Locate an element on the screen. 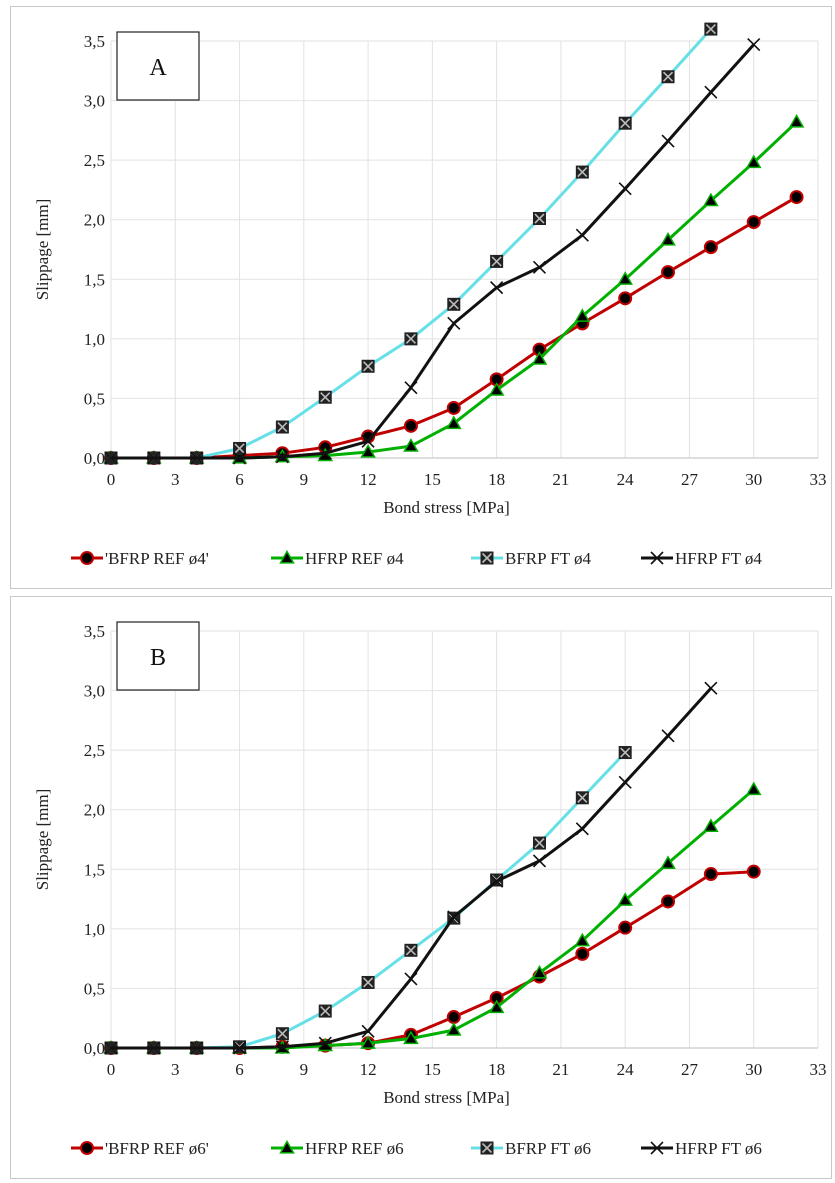  legend-item-2: HFRP REF ø4 is located at coordinates (337, 558).